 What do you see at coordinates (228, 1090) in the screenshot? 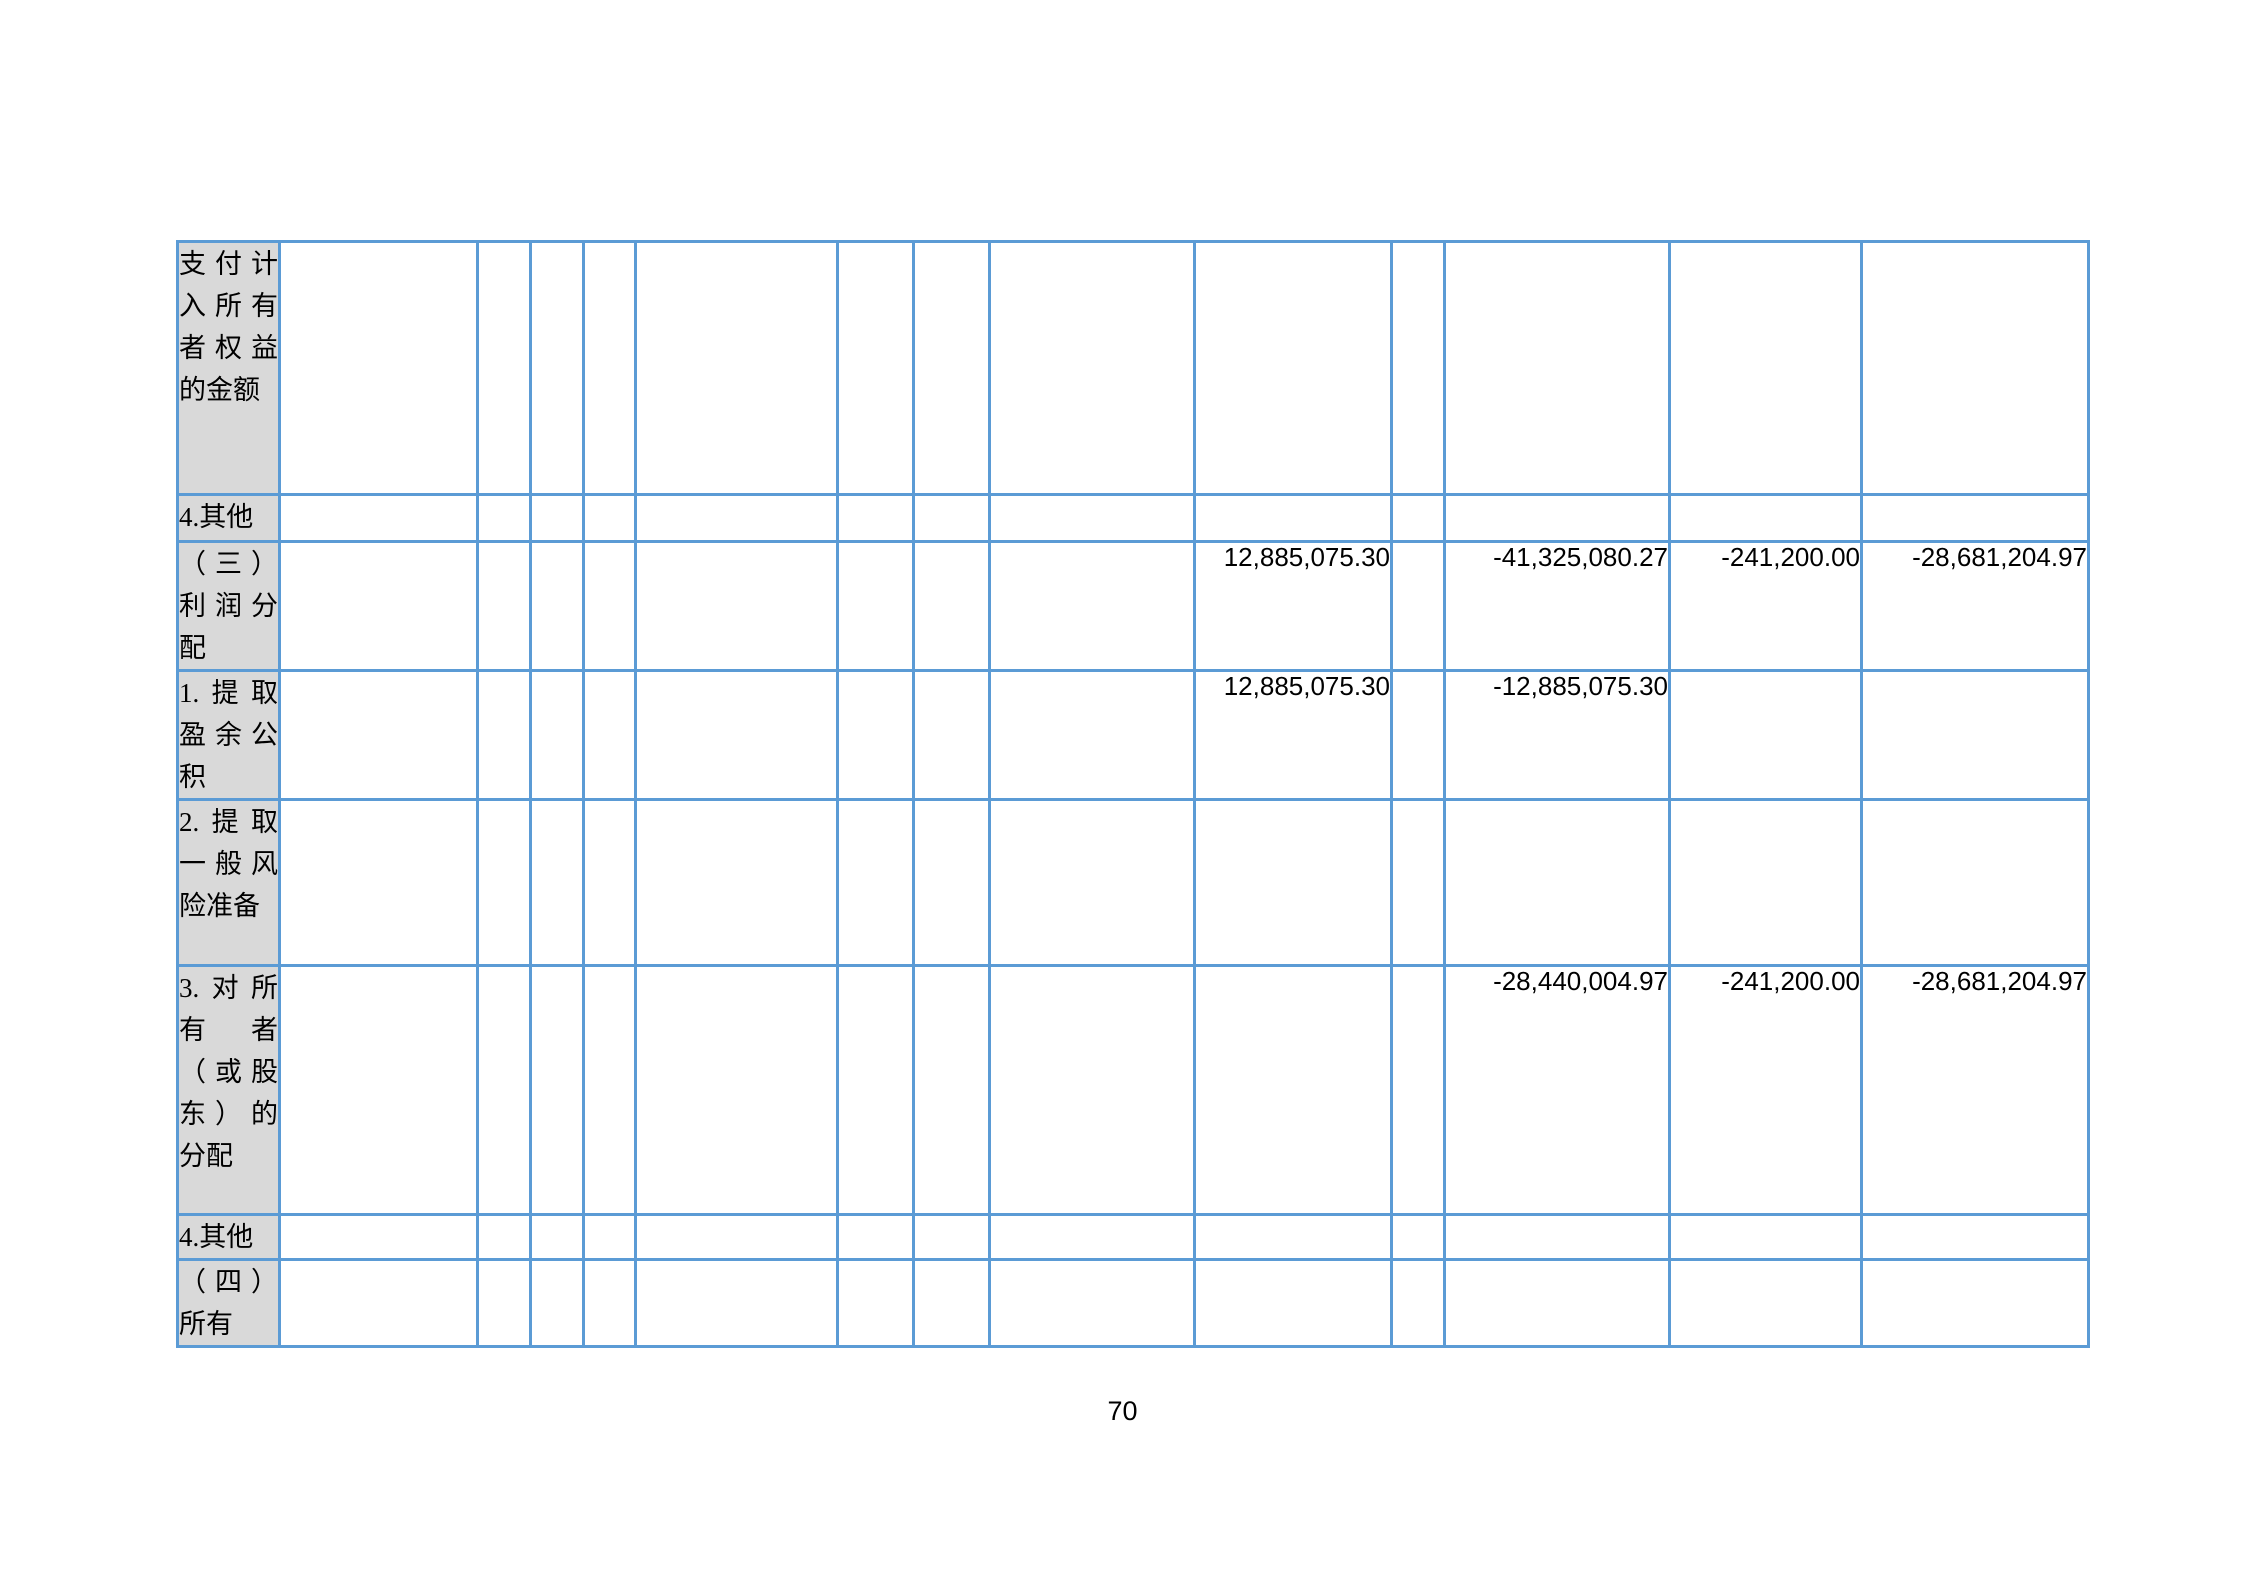
I see `row-label-cell: 3.对所有者（或股东）的分配` at bounding box center [228, 1090].